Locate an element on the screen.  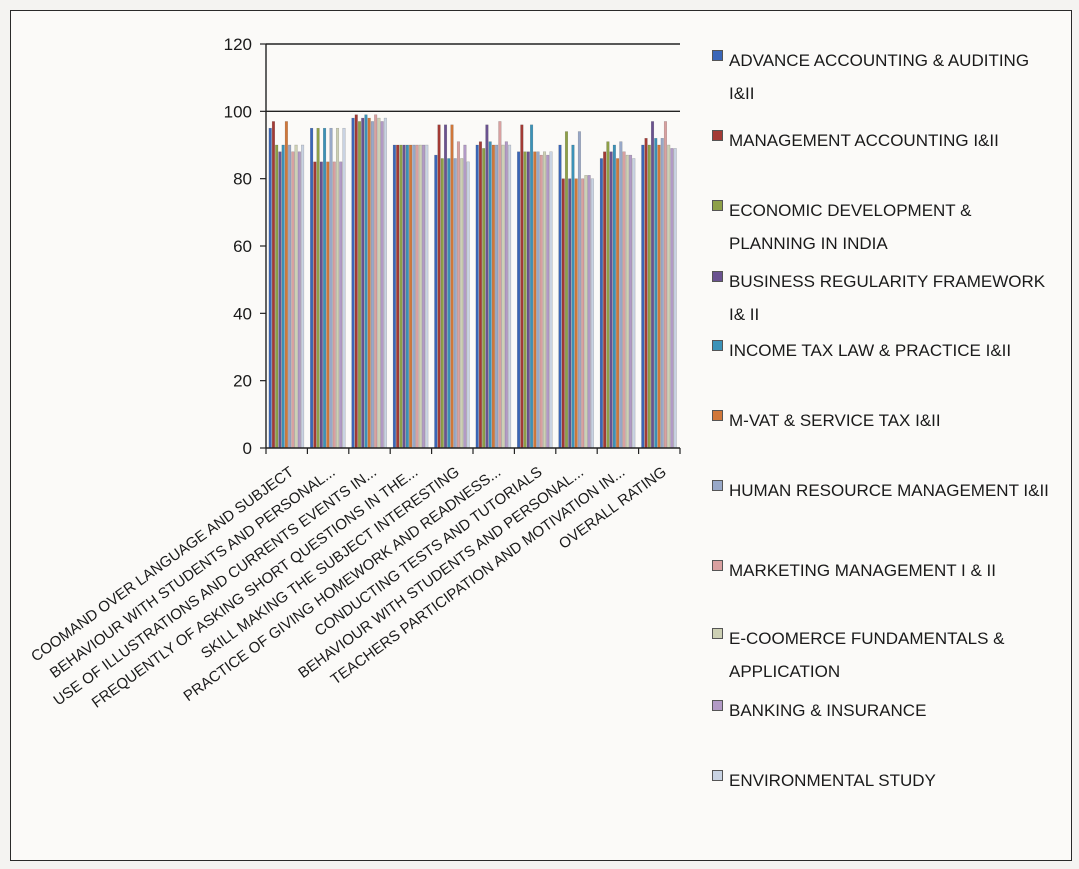
legend-item: BUSINESS REGULARITY FRAMEWORK I& II is located at coordinates (885, 298).